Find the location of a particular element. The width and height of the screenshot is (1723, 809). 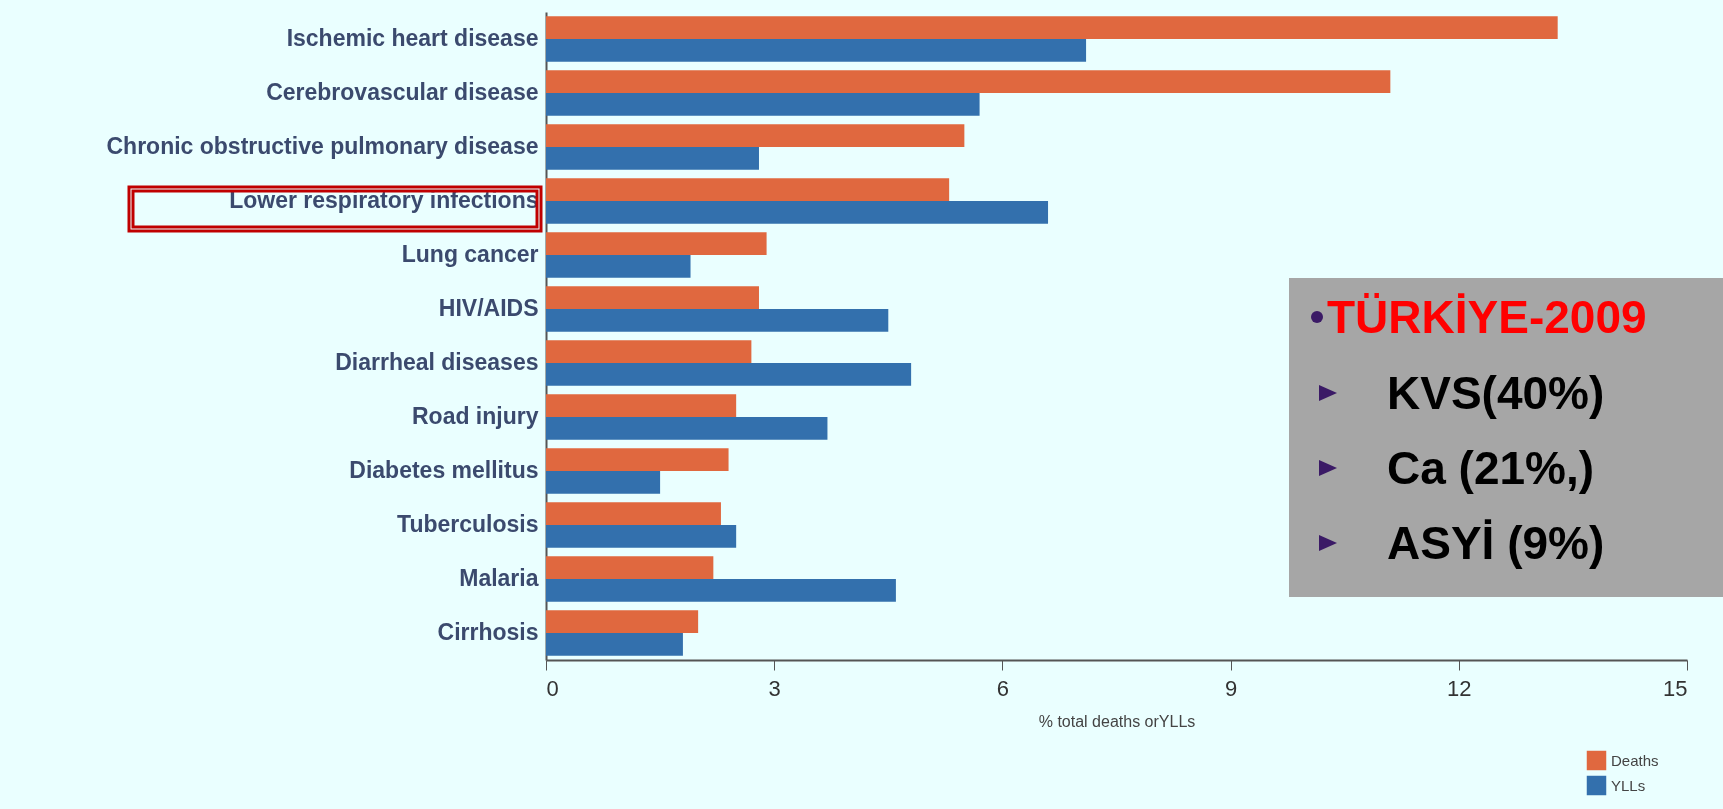

annotation: KVS(40%) is located at coordinates (1496, 393).